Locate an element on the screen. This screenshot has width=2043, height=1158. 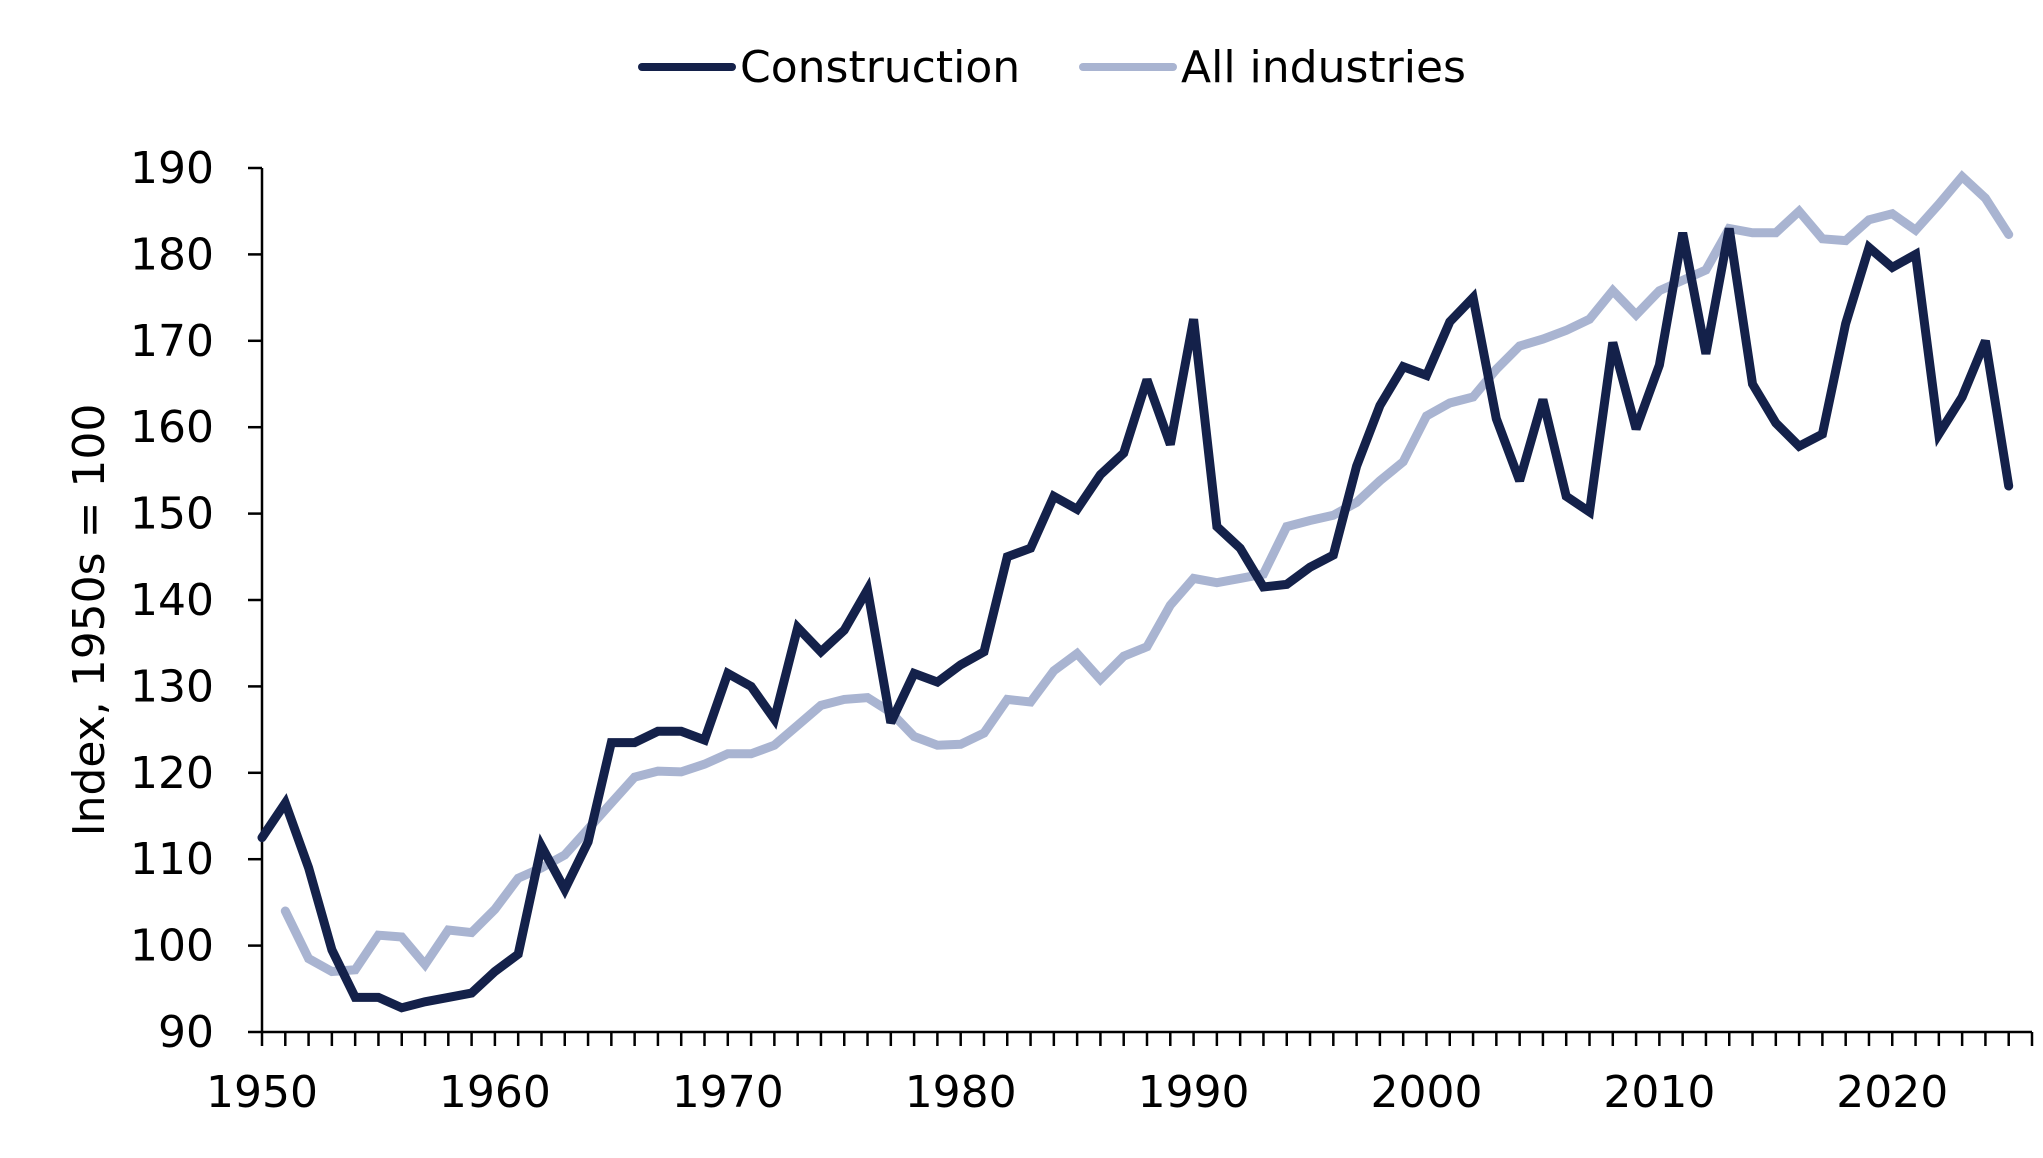
y-tick-label: 110 is located at coordinates (172, 859).